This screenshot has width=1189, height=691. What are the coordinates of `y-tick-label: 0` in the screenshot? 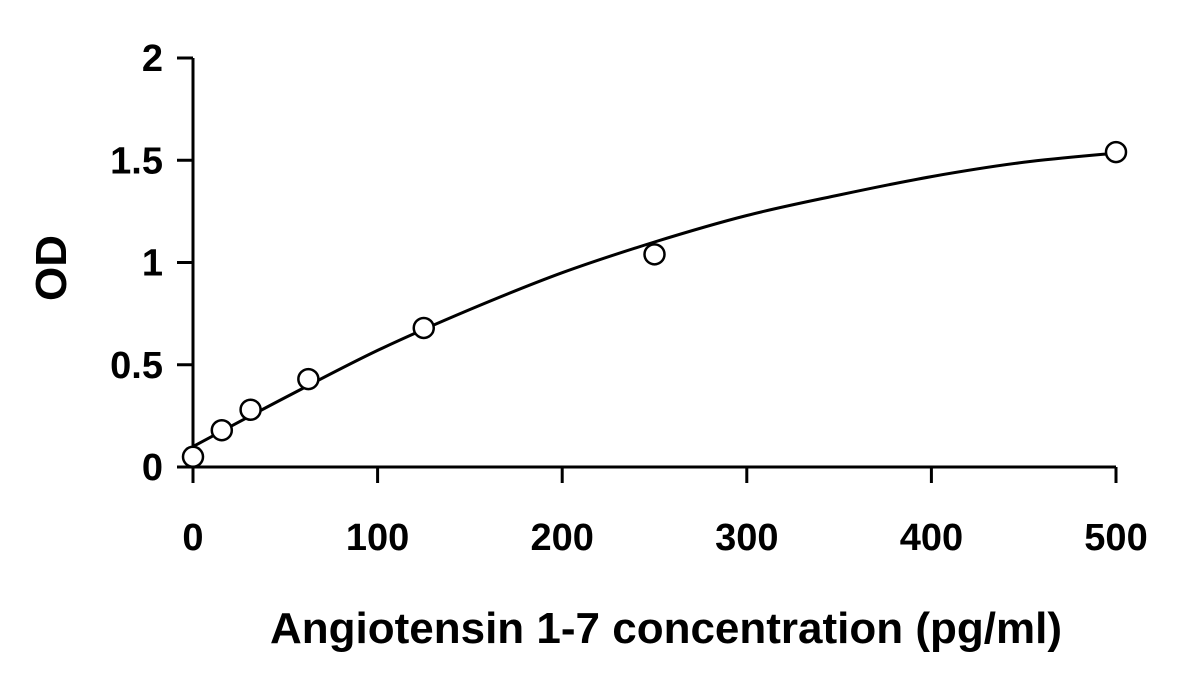 It's located at (152, 468).